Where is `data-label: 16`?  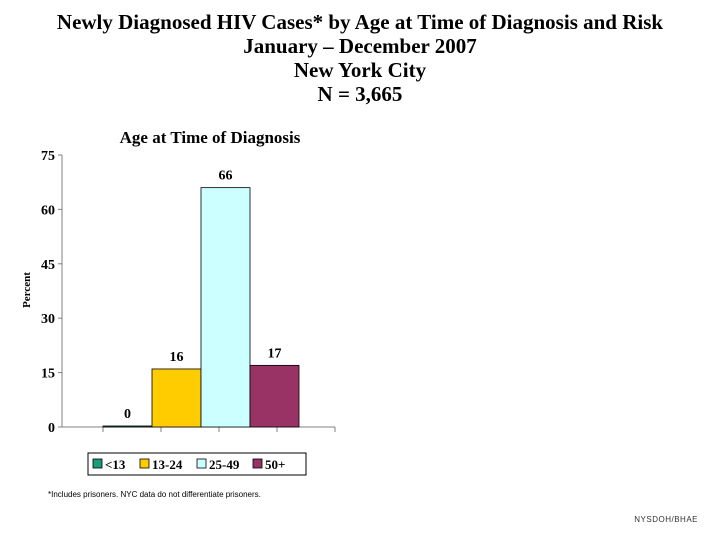
data-label: 16 is located at coordinates (177, 357).